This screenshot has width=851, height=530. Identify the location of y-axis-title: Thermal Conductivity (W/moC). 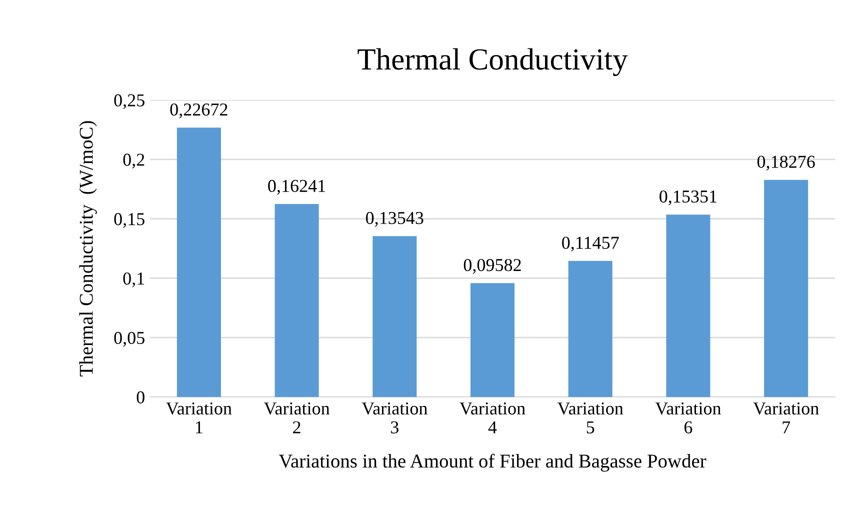
(88, 248).